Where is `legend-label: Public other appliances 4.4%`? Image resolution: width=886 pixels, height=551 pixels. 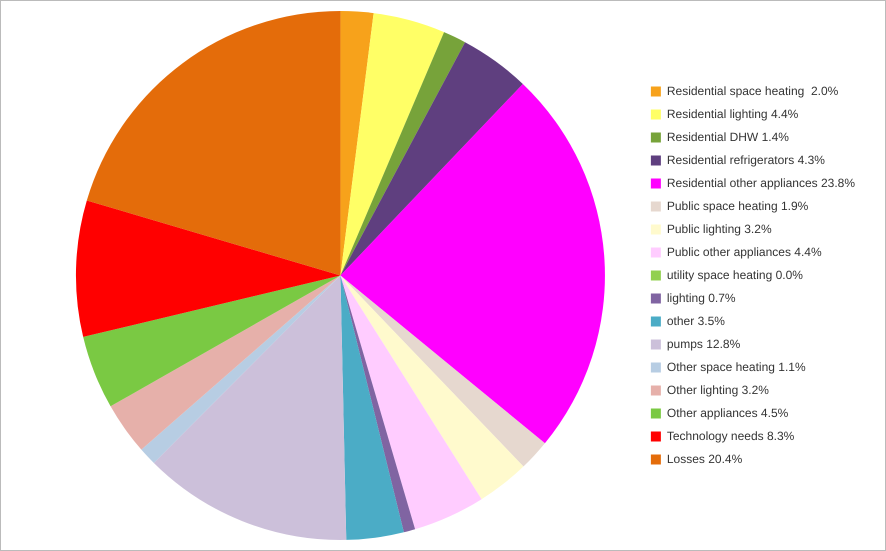 legend-label: Public other appliances 4.4% is located at coordinates (744, 251).